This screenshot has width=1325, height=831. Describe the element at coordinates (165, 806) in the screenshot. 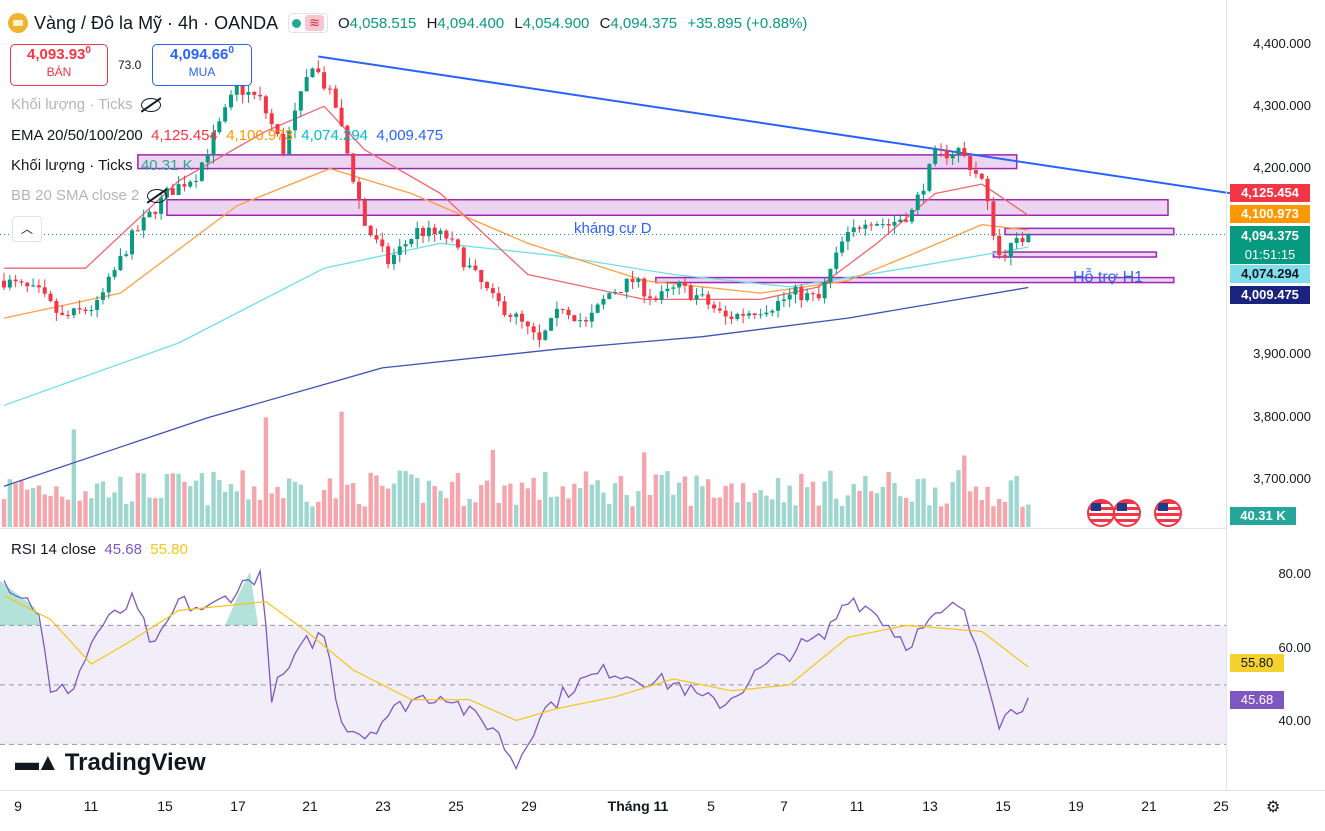

I see `time-label: 15` at that location.